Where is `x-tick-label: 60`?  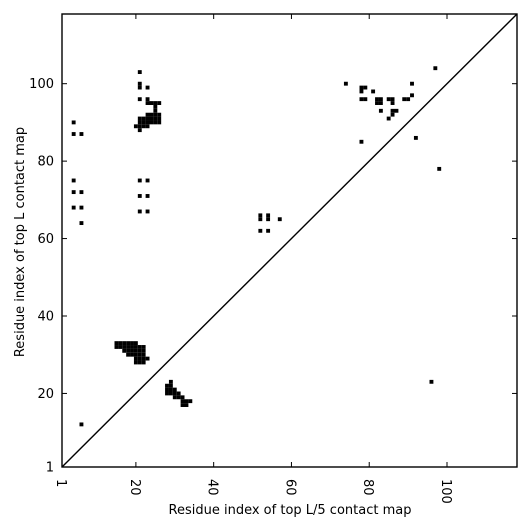
x-tick-label: 60 is located at coordinates (289, 487).